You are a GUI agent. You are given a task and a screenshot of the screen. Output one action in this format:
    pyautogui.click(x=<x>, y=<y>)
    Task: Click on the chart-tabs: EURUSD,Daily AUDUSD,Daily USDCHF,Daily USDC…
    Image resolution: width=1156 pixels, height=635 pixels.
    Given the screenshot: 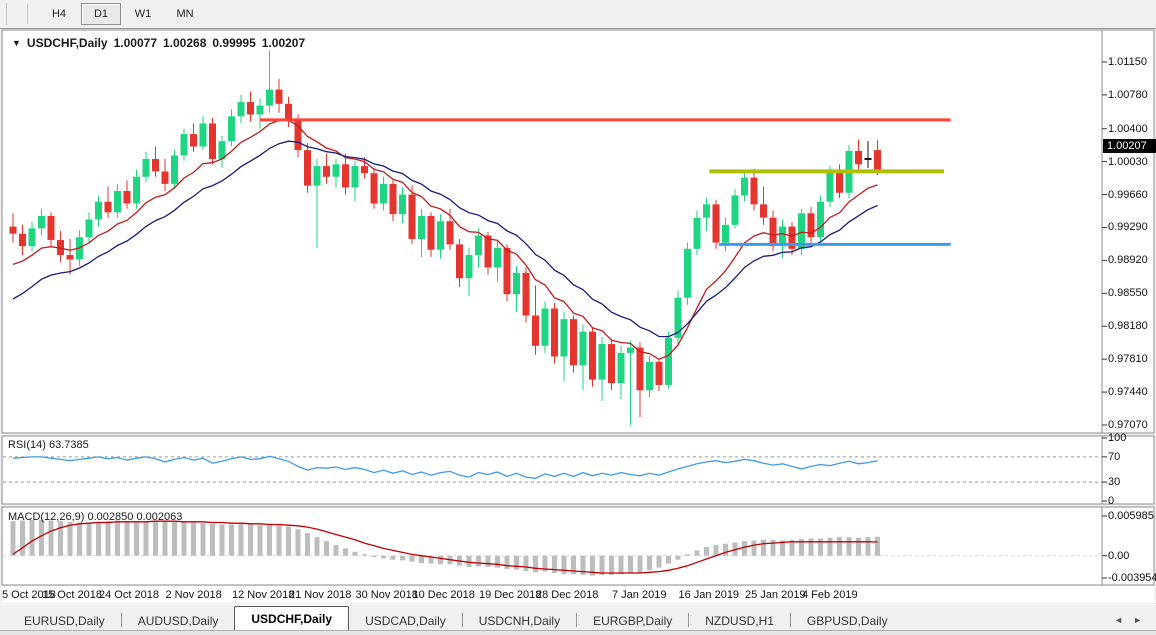 What is the action you would take?
    pyautogui.click(x=456, y=618)
    